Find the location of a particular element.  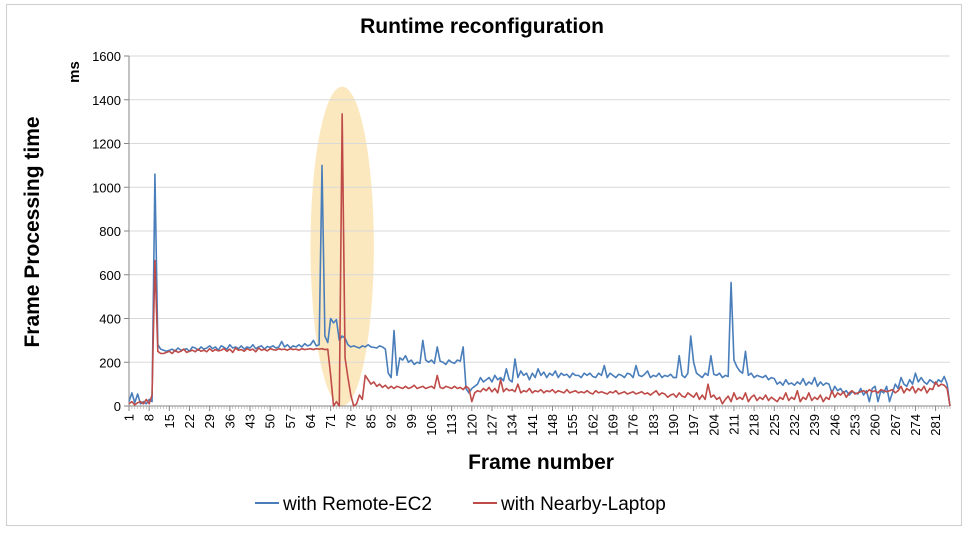

x-tick-label: 71 is located at coordinates (330, 421).